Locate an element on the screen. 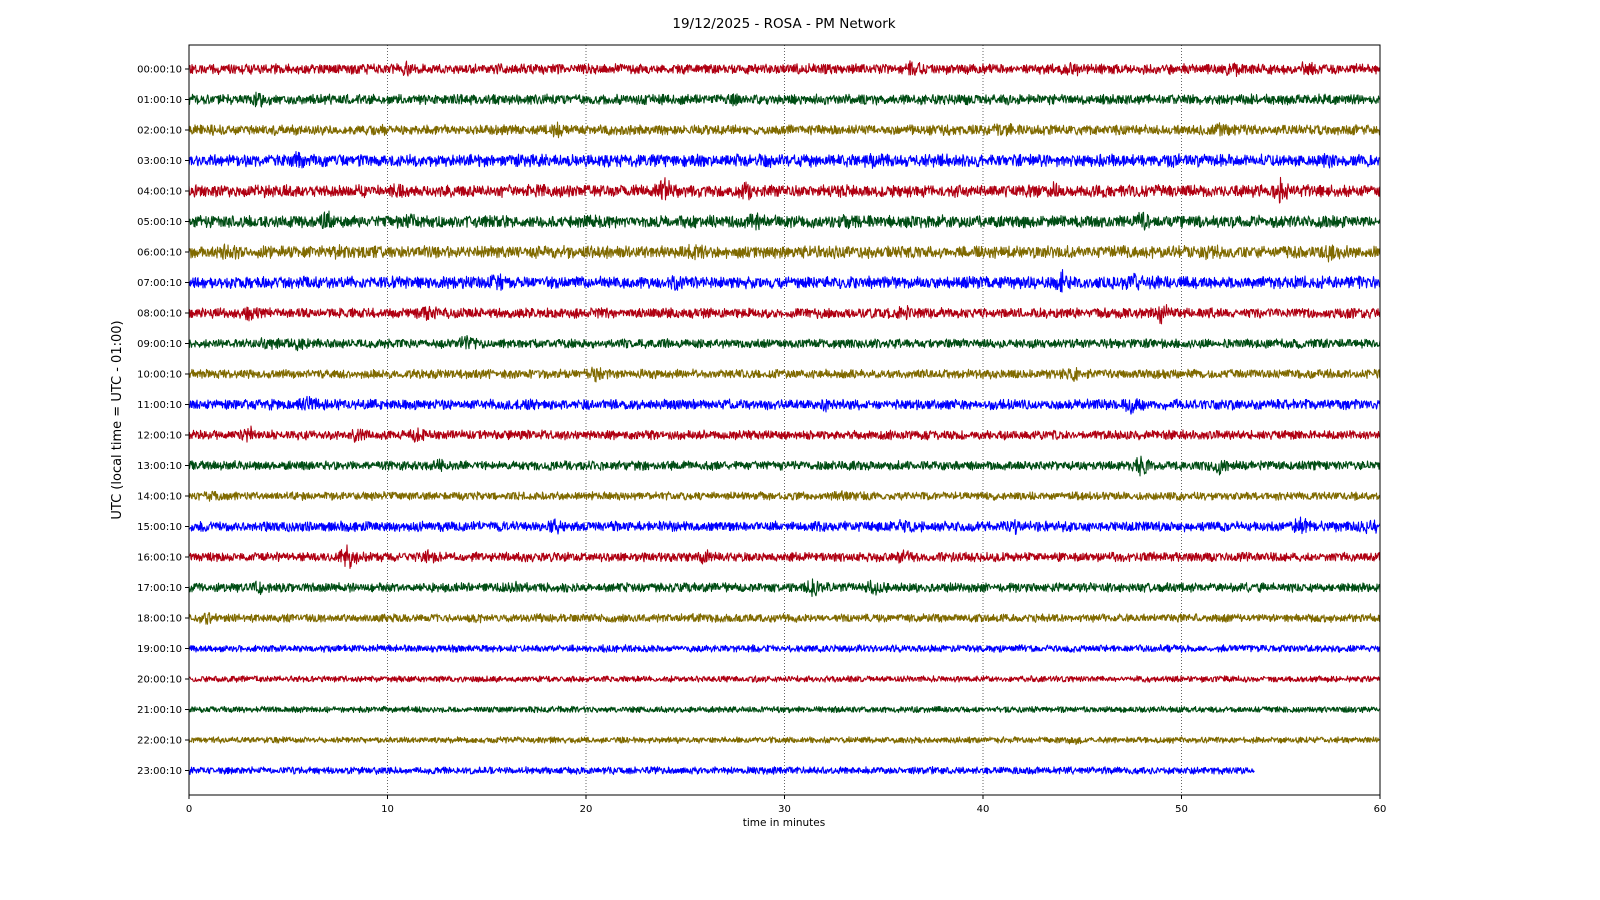  y-tick-label: 07:00:10 is located at coordinates (159, 283).